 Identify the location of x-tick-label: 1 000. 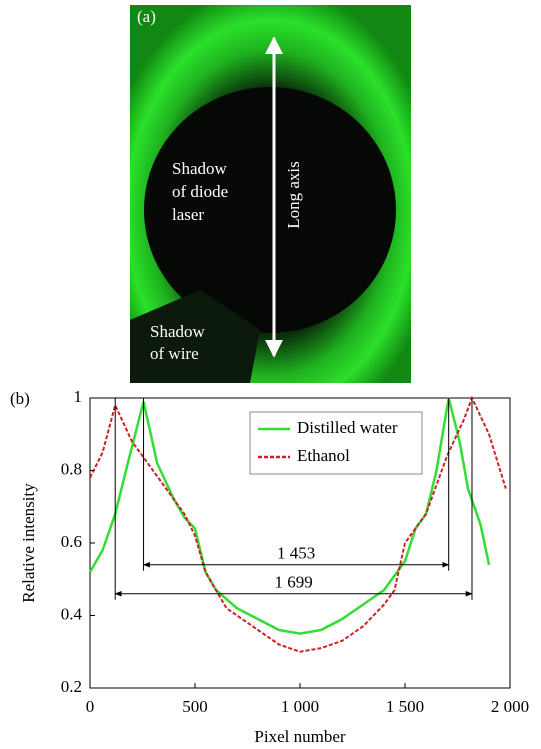
(300, 706).